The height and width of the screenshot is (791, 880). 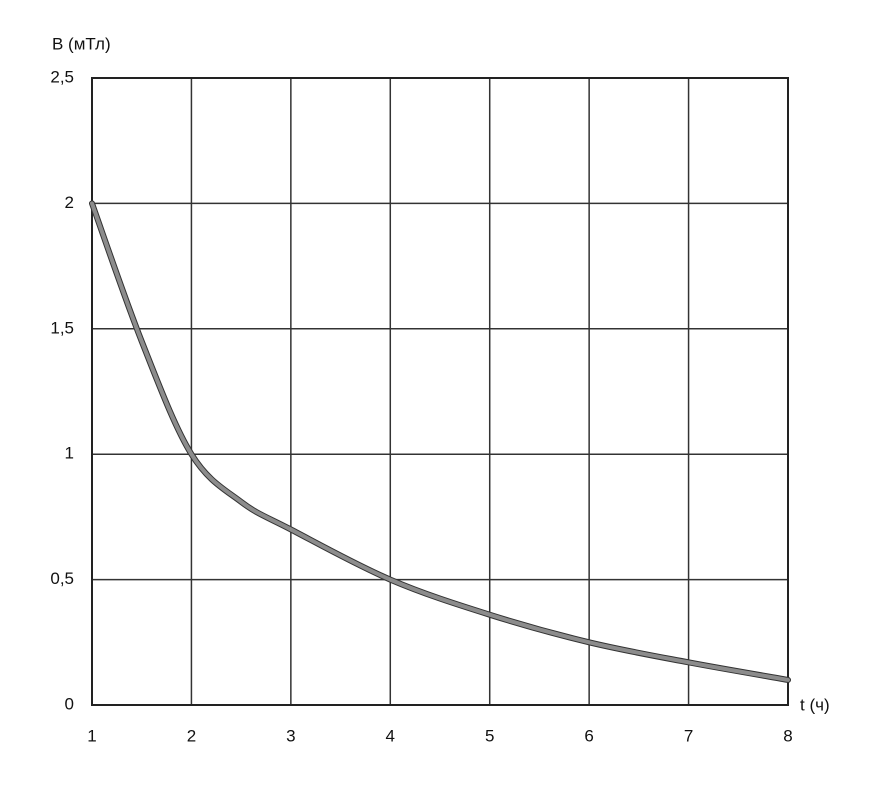 I want to click on y-tick-label: 1,5, so click(x=62, y=327).